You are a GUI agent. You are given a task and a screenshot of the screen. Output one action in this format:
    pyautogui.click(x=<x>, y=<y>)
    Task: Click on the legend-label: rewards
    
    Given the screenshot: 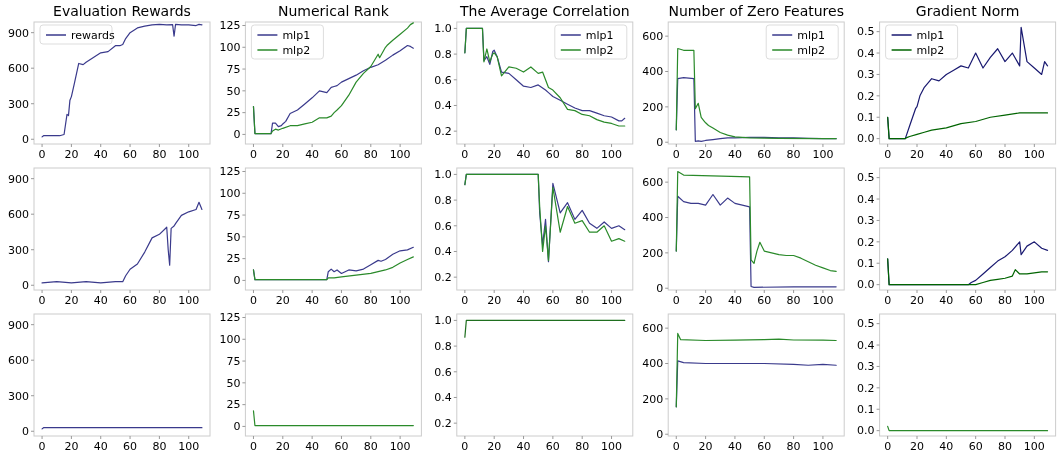 What is the action you would take?
    pyautogui.click(x=93, y=35)
    